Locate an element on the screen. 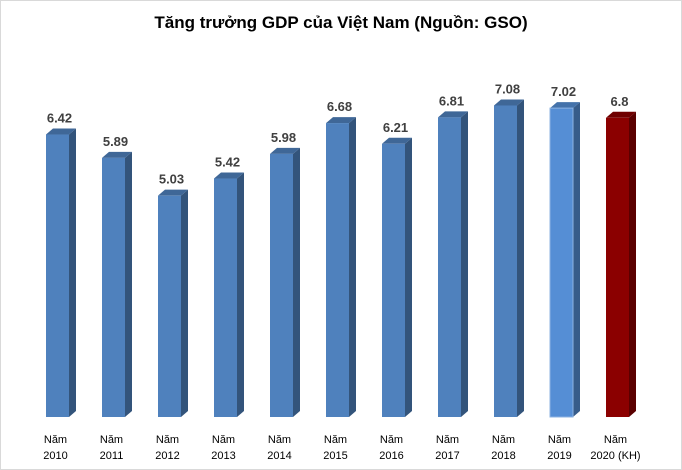 This screenshot has width=682, height=470. data-label: 6.8 is located at coordinates (619, 101).